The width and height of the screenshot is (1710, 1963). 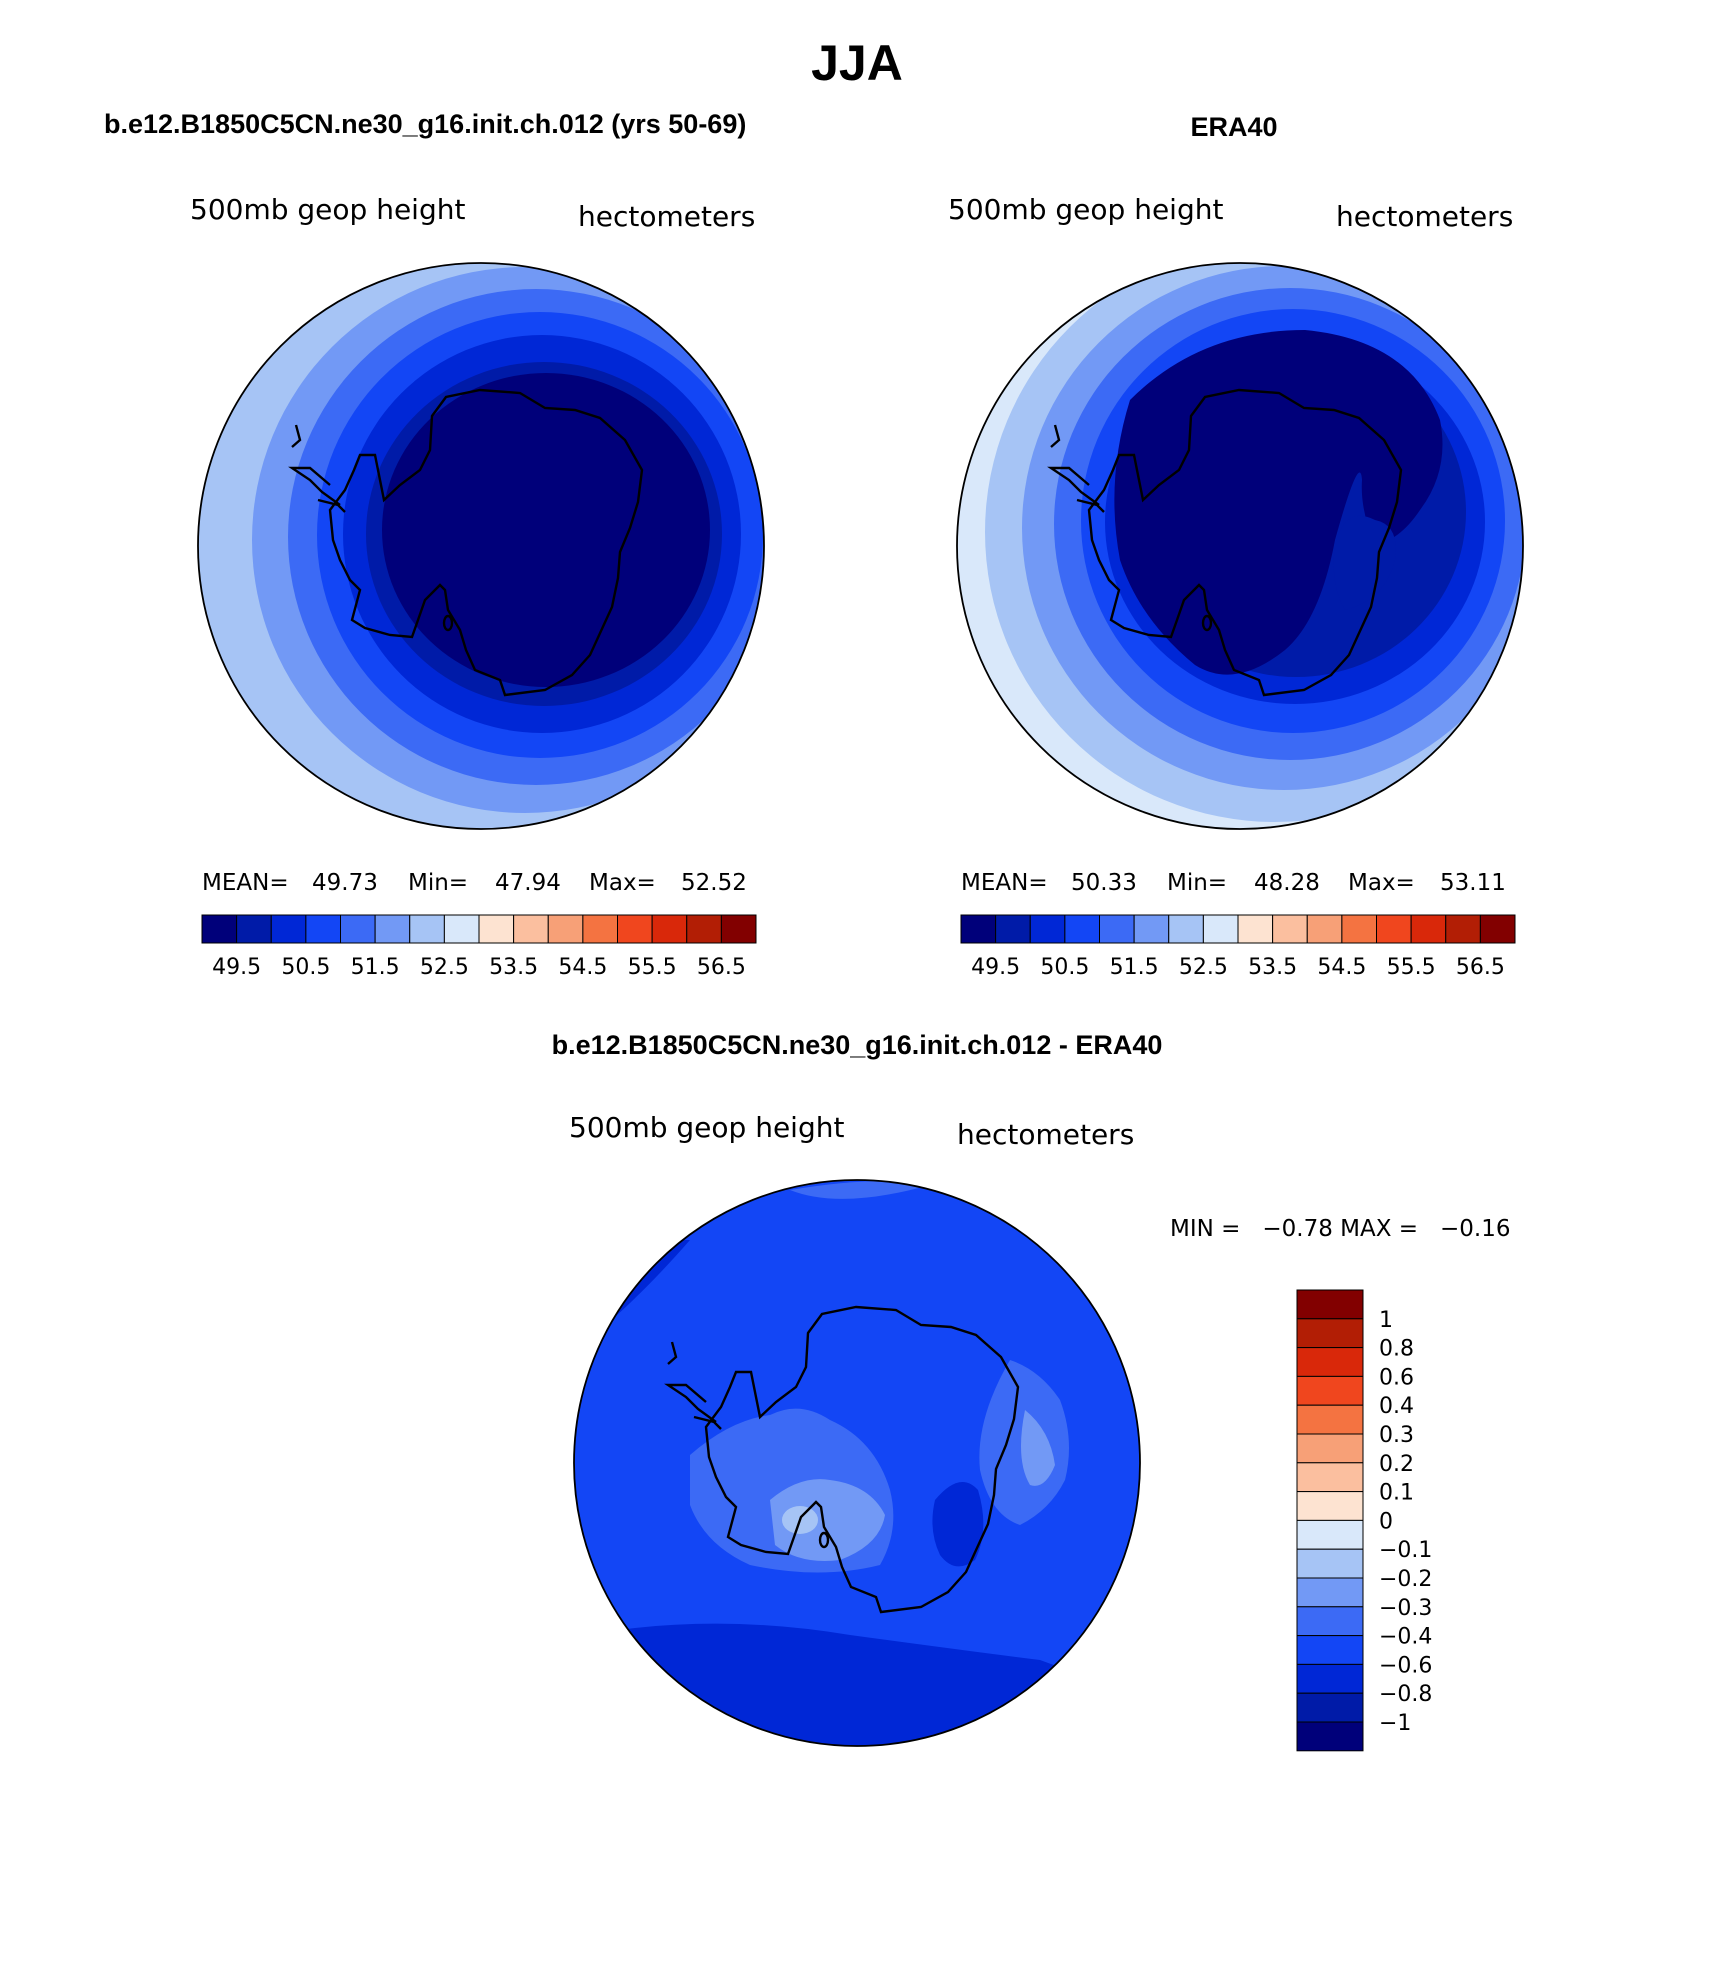 What do you see at coordinates (1396, 1377) in the screenshot?
I see `colorbar-tick-label: 0.6` at bounding box center [1396, 1377].